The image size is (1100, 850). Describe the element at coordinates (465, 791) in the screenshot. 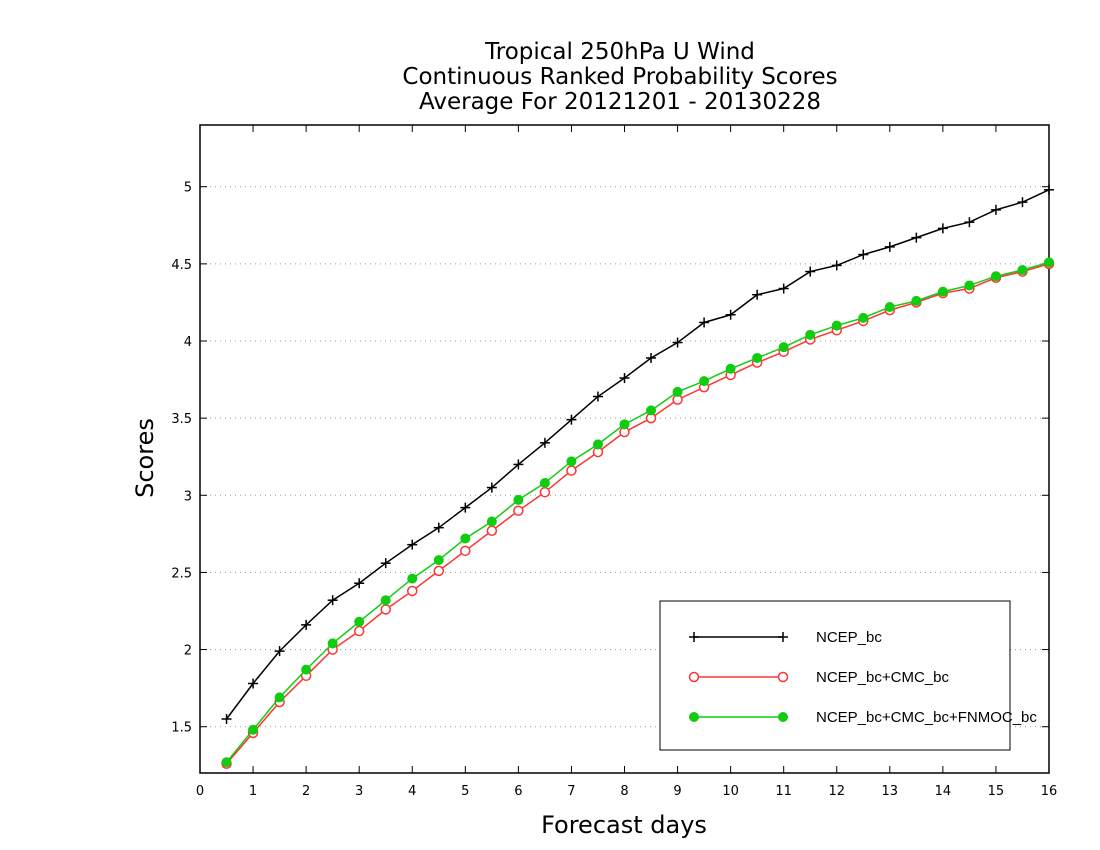

I see `x-tick-label: 5` at that location.